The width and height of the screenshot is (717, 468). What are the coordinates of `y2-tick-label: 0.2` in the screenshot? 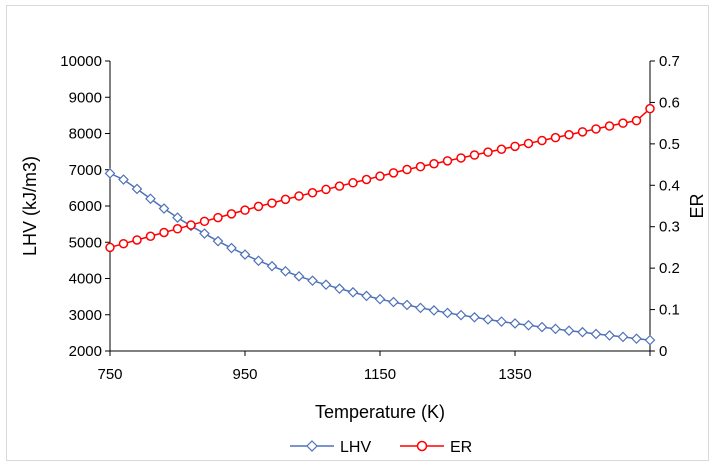 It's located at (669, 268).